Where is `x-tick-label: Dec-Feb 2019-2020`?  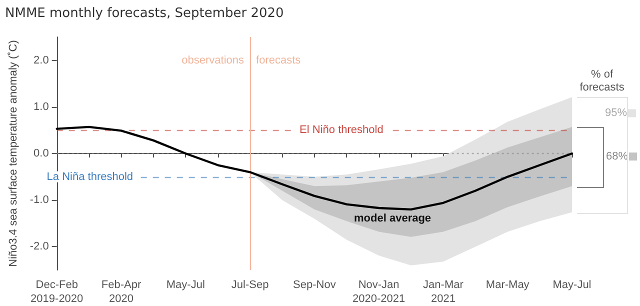
x-tick-label: Dec-Feb 2019-2020 is located at coordinates (57, 292).